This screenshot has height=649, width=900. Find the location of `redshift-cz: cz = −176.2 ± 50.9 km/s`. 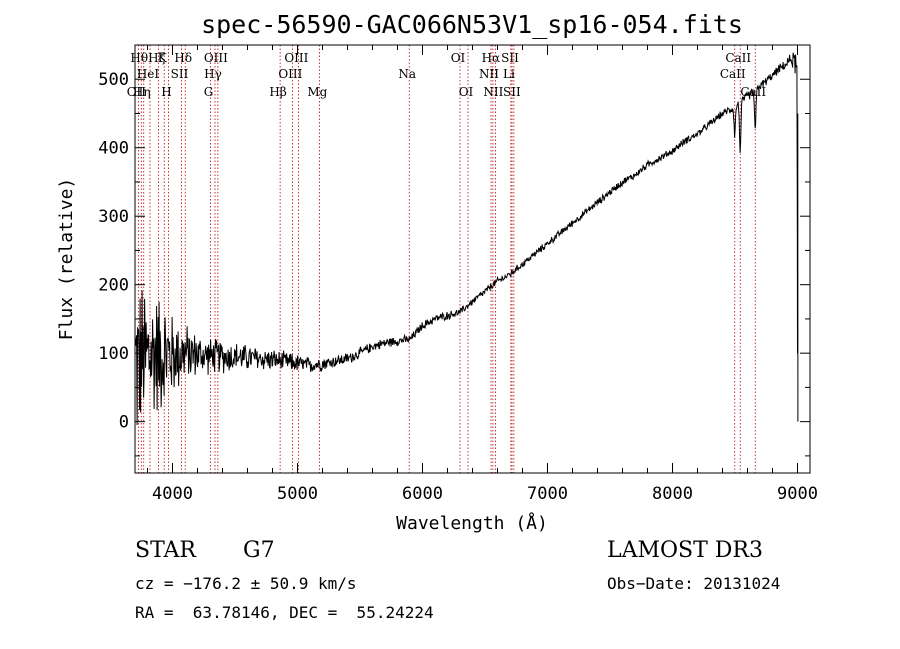

redshift-cz: cz = −176.2 ± 50.9 km/s is located at coordinates (246, 583).